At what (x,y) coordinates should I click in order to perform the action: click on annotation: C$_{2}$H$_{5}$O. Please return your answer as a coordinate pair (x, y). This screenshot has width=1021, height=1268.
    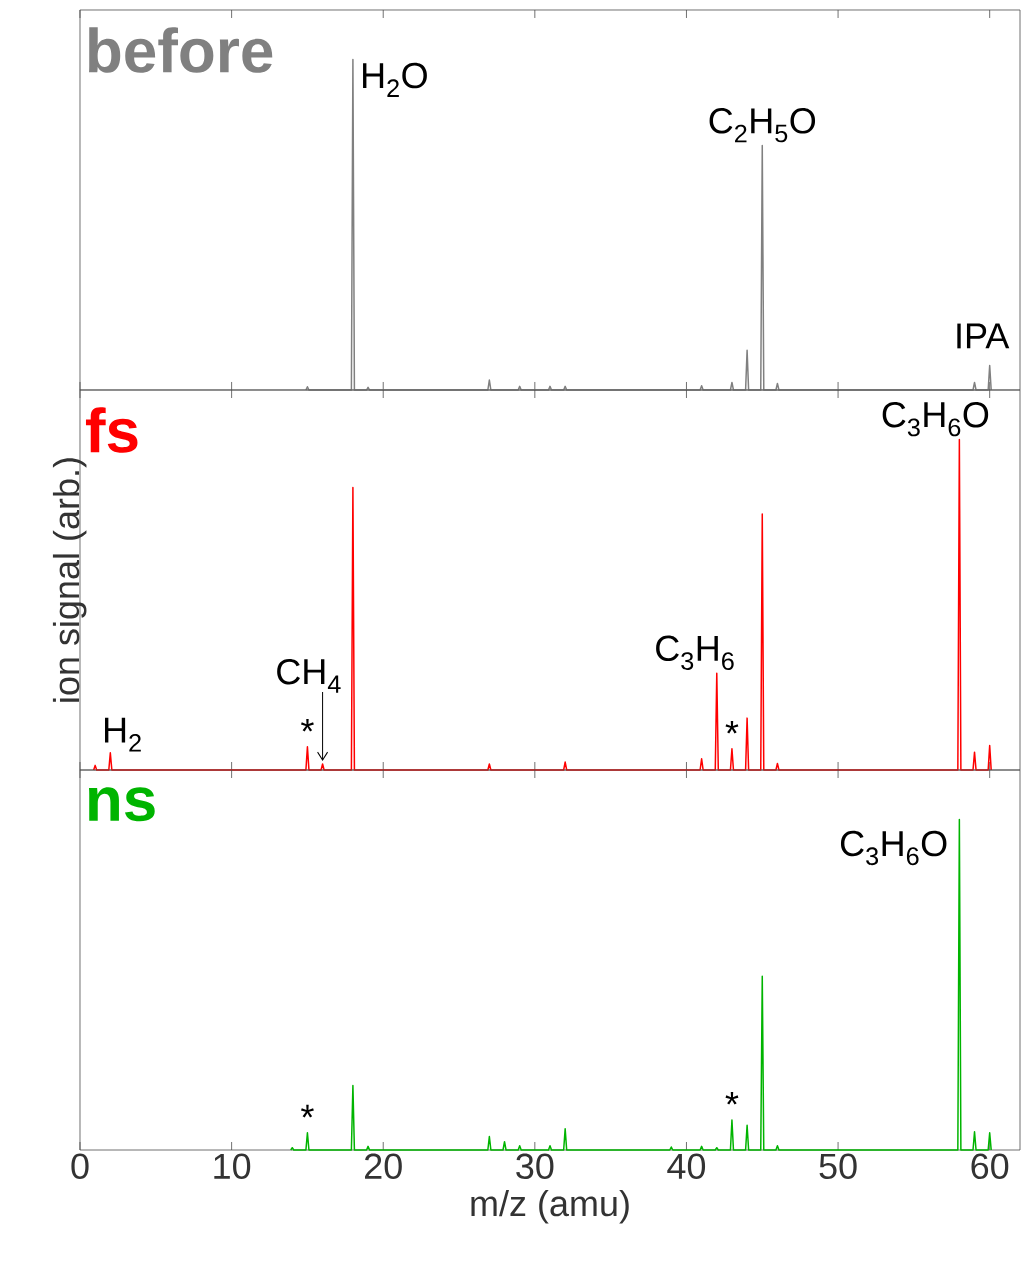
    Looking at the image, I should click on (762, 125).